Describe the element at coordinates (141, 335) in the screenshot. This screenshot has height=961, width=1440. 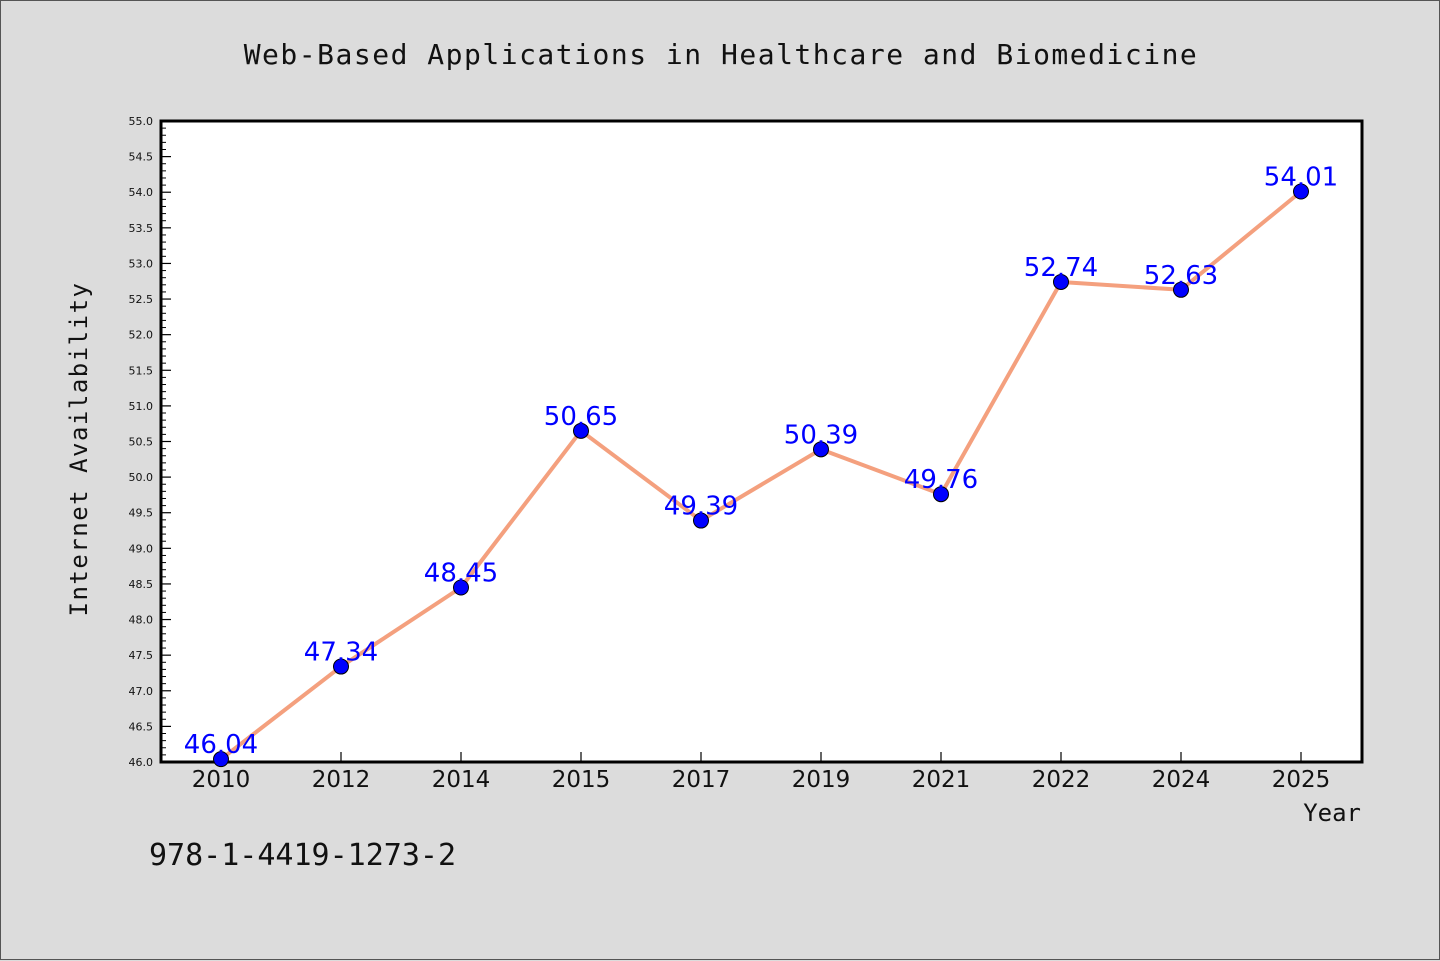
I see `y-tick-label: 52.0` at that location.